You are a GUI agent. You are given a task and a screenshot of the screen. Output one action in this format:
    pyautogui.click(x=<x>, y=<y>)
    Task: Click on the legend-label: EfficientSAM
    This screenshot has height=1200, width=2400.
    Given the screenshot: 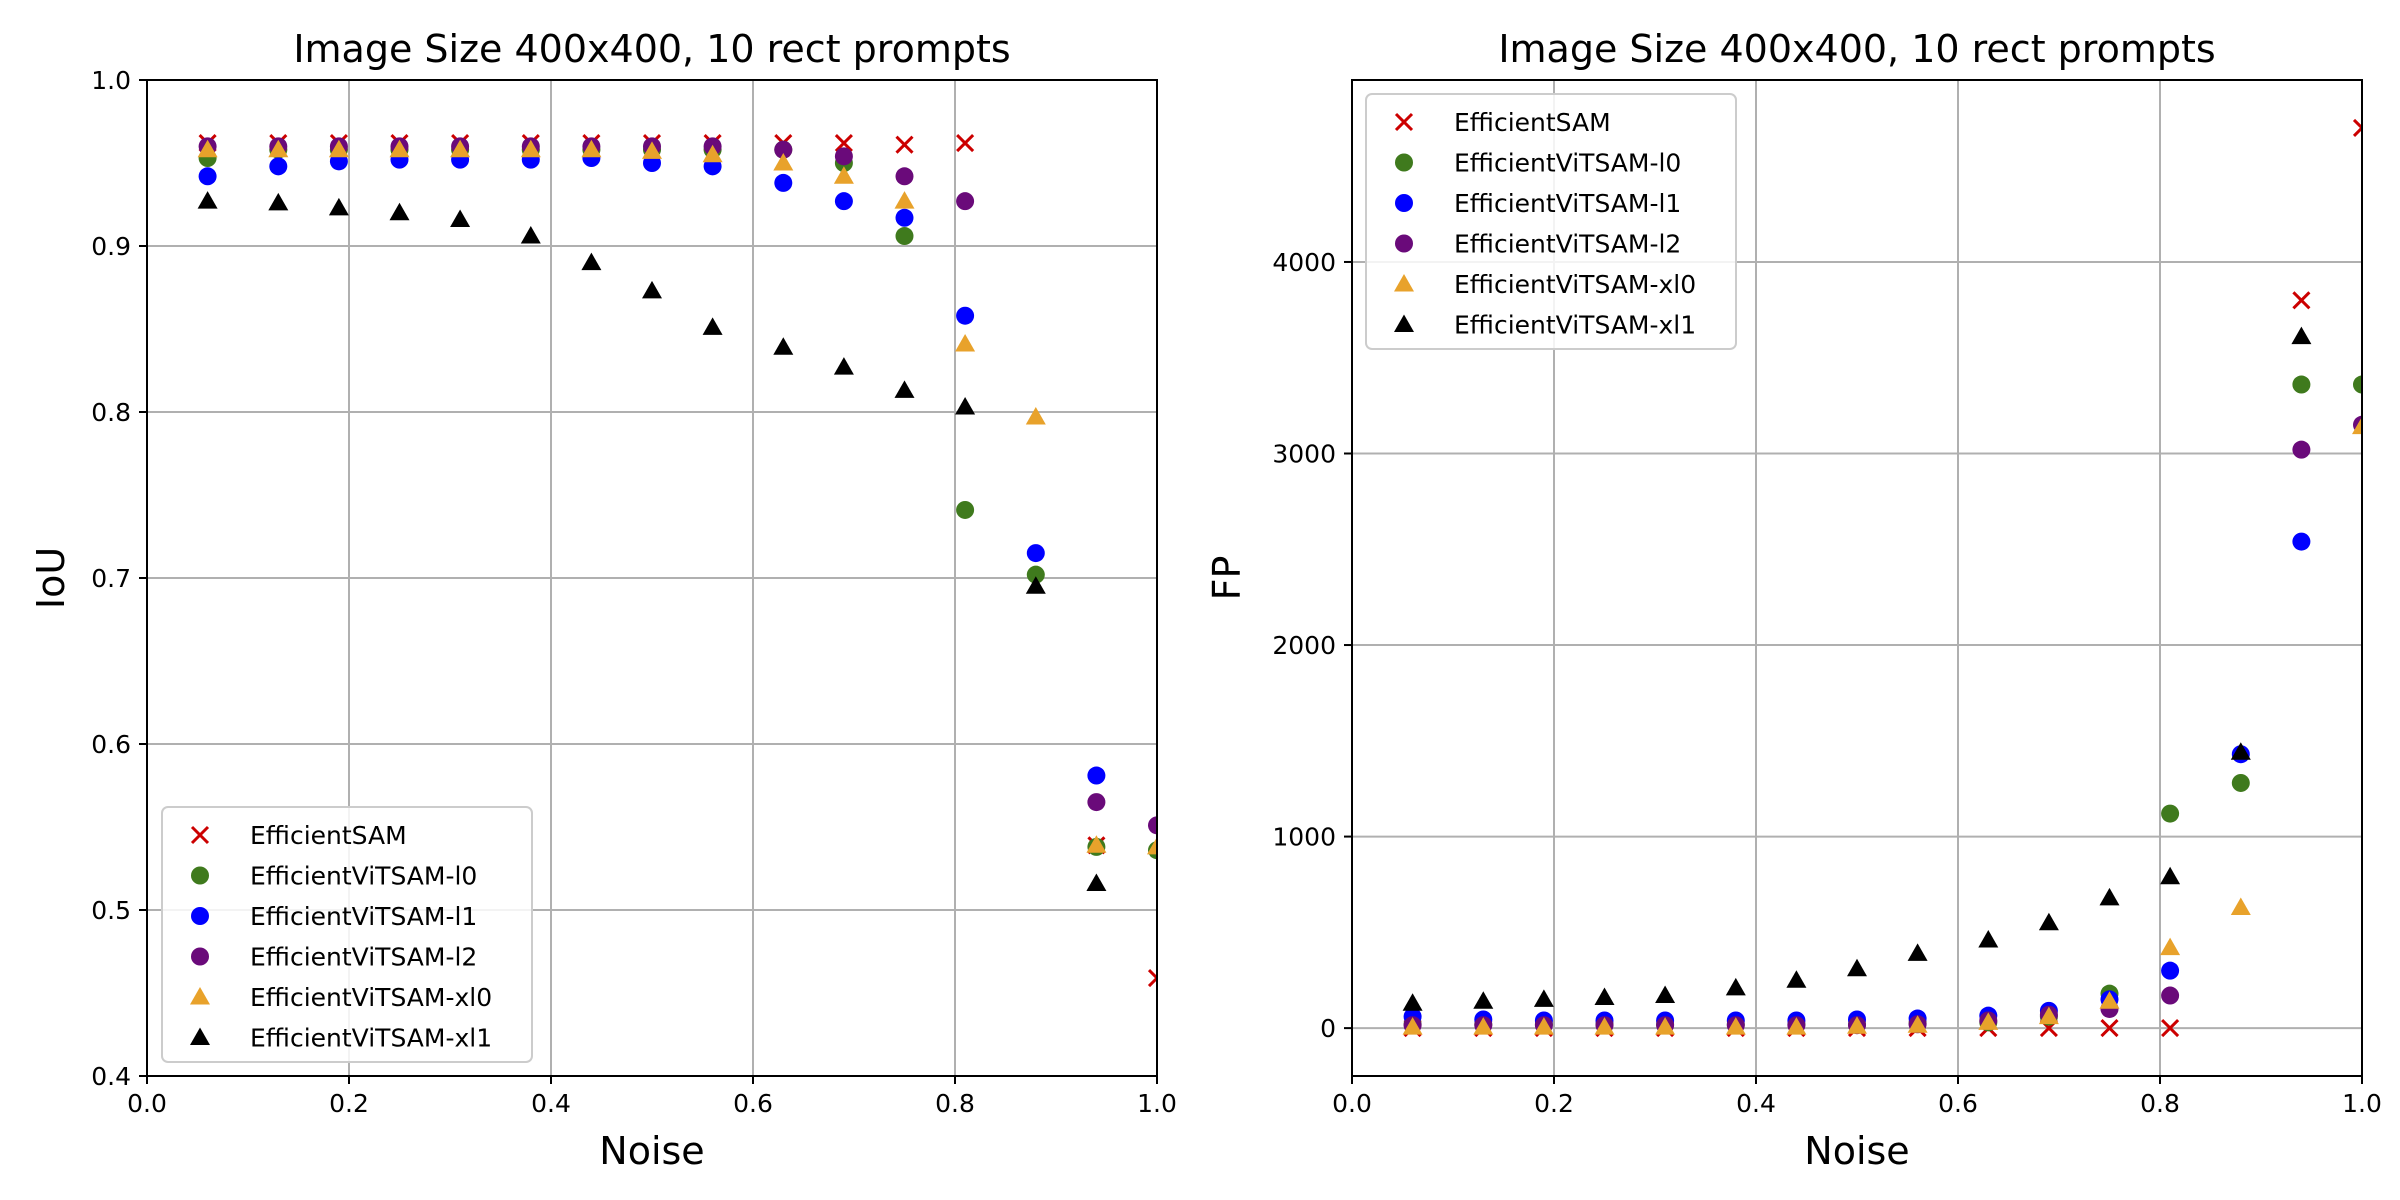 What is the action you would take?
    pyautogui.click(x=1532, y=122)
    